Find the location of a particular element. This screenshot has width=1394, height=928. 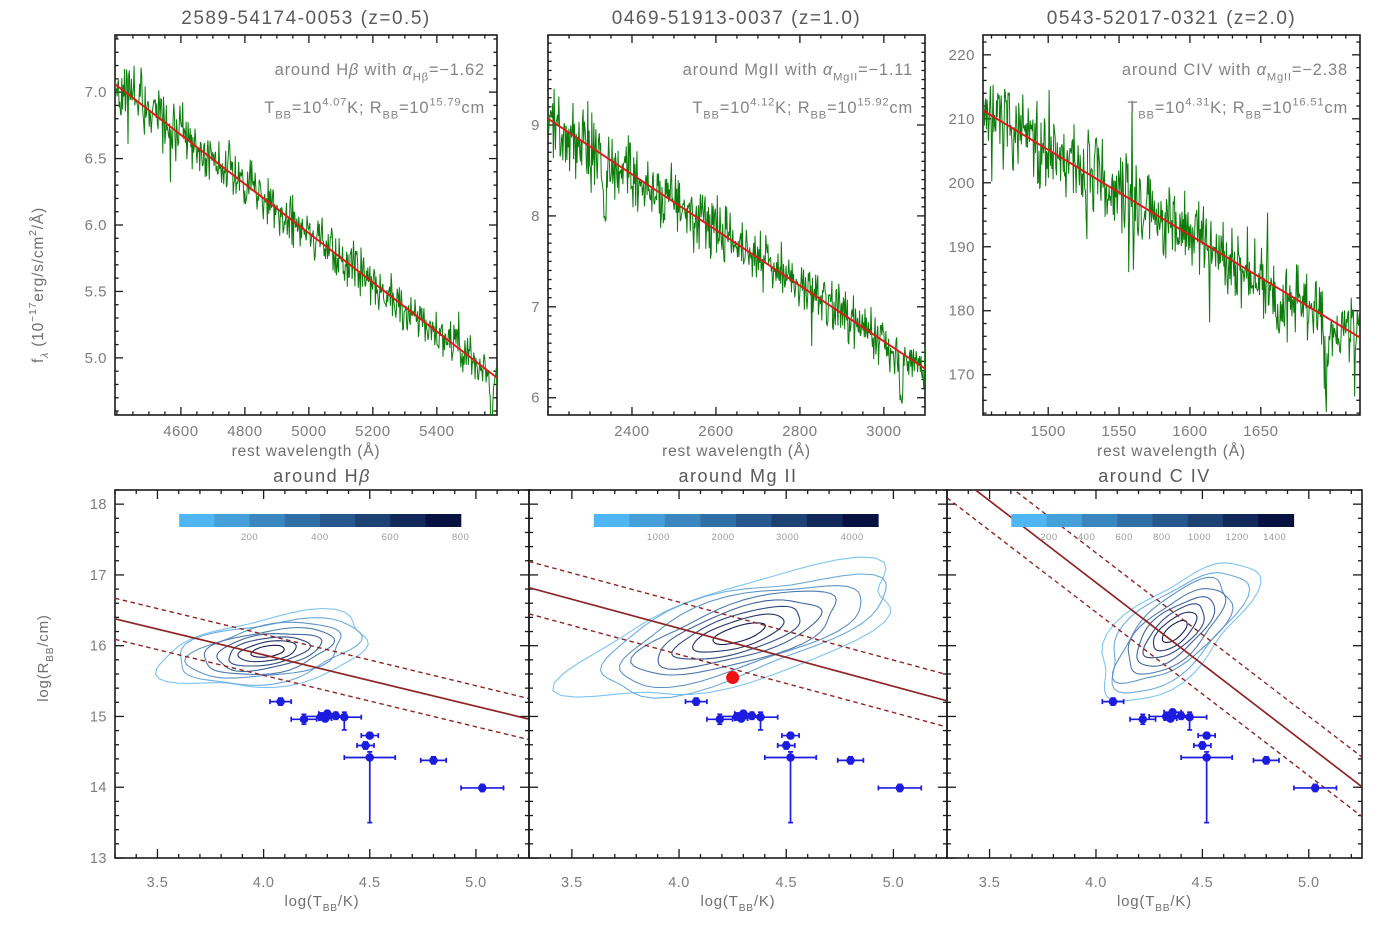

y-tick-label: 210 is located at coordinates (961, 119).